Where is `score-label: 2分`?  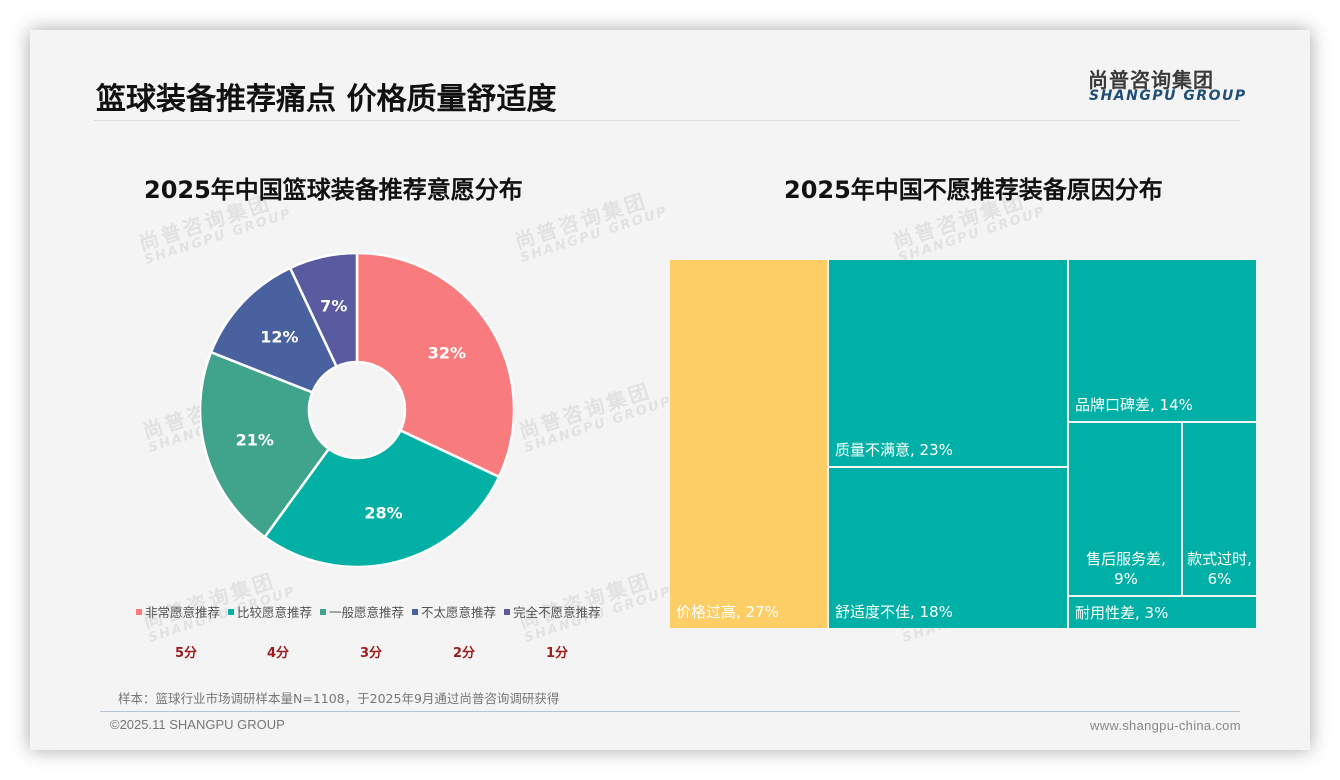 score-label: 2分 is located at coordinates (464, 653).